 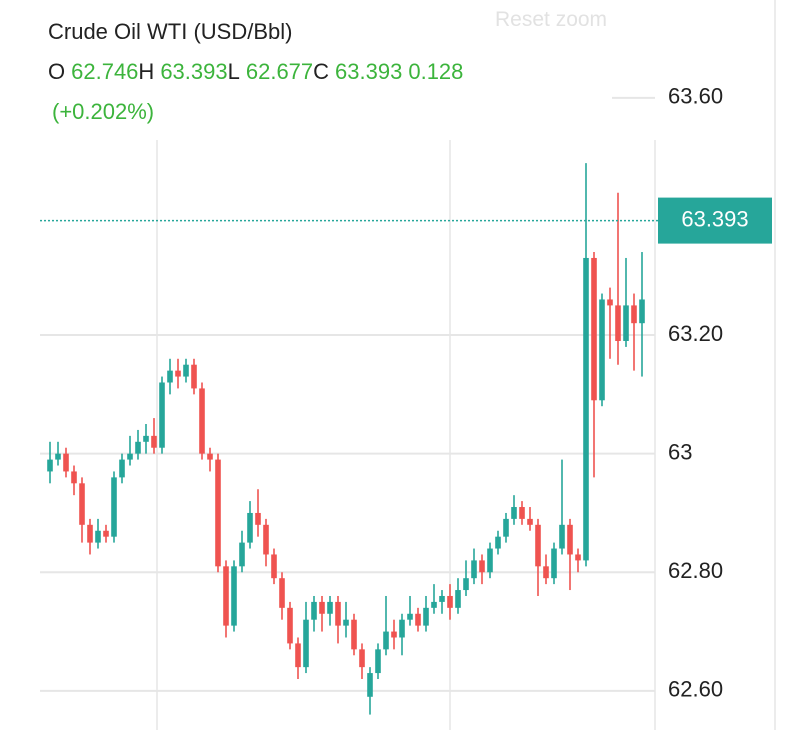 I want to click on ohlc-row: O 62.746H 63.393L 62.677C 63.393 0.128, so click(x=255, y=72).